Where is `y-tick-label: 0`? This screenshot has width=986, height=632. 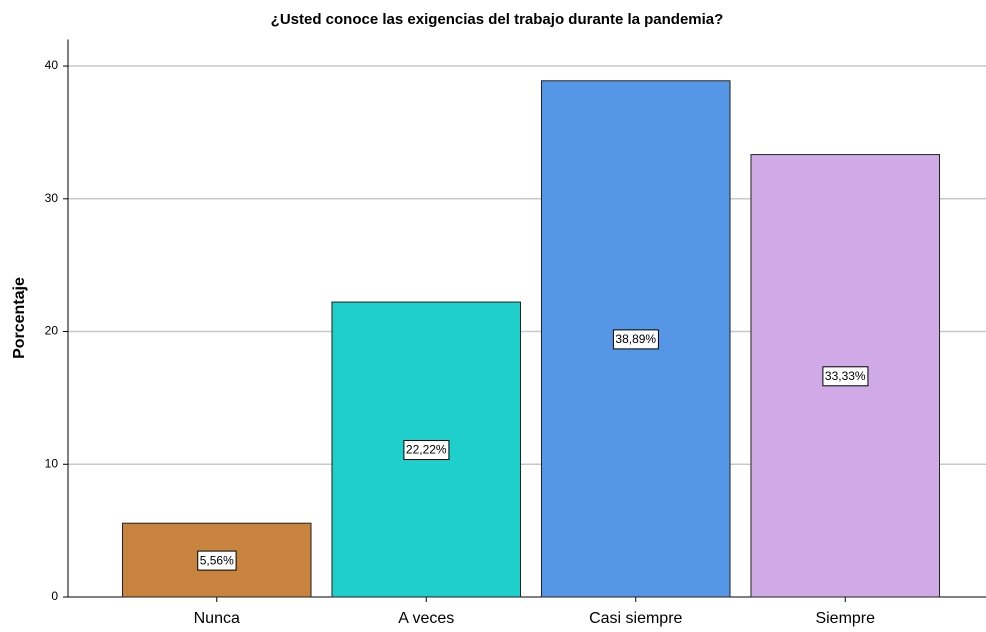 y-tick-label: 0 is located at coordinates (54, 596).